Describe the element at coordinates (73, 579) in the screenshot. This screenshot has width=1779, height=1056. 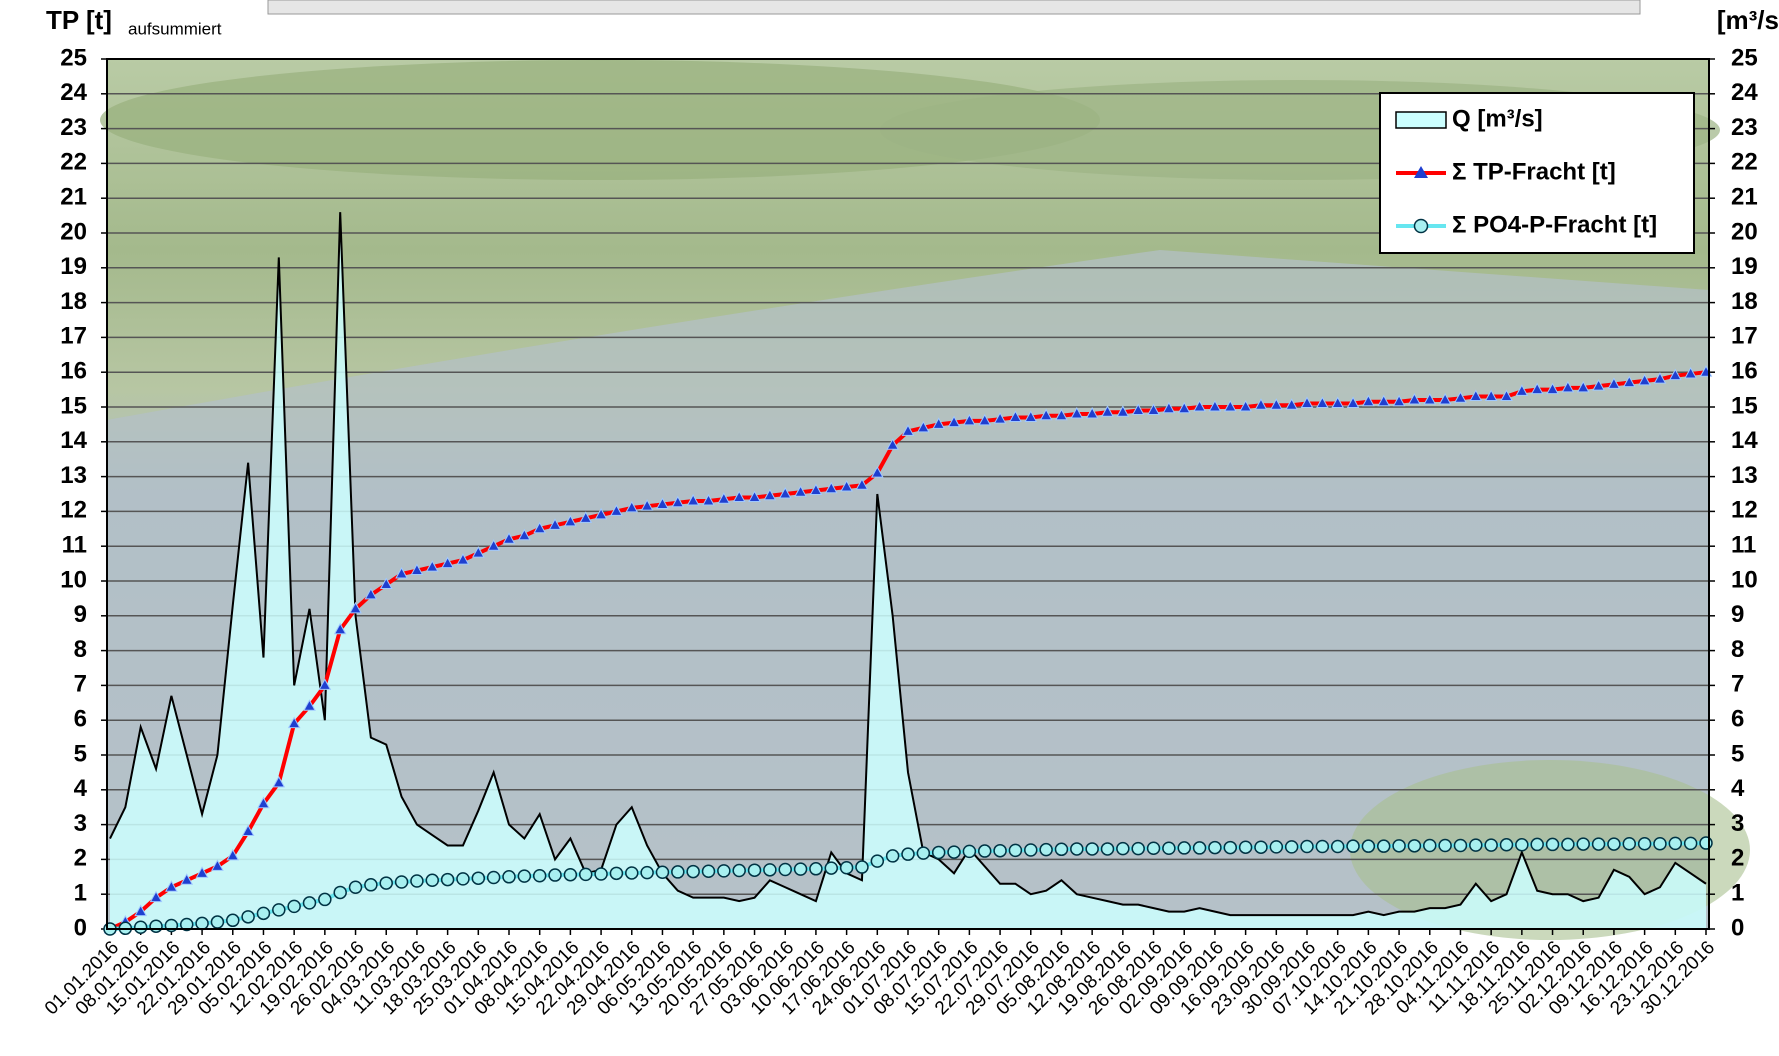
I see `y-tick-label: 10` at that location.